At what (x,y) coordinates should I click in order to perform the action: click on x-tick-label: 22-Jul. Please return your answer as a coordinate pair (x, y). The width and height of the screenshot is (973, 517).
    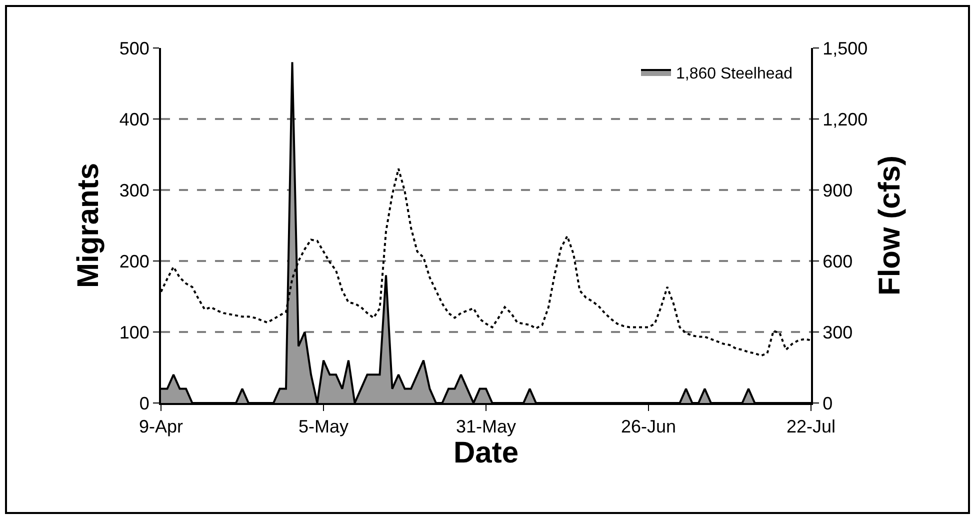
    Looking at the image, I should click on (811, 426).